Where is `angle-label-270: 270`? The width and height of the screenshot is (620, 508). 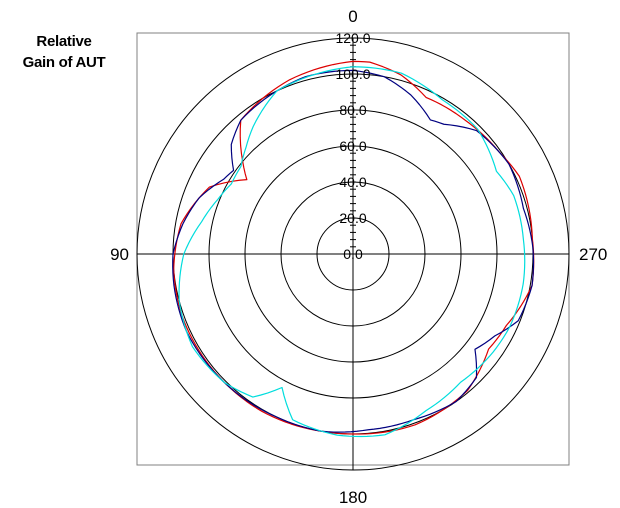
angle-label-270: 270 is located at coordinates (593, 254).